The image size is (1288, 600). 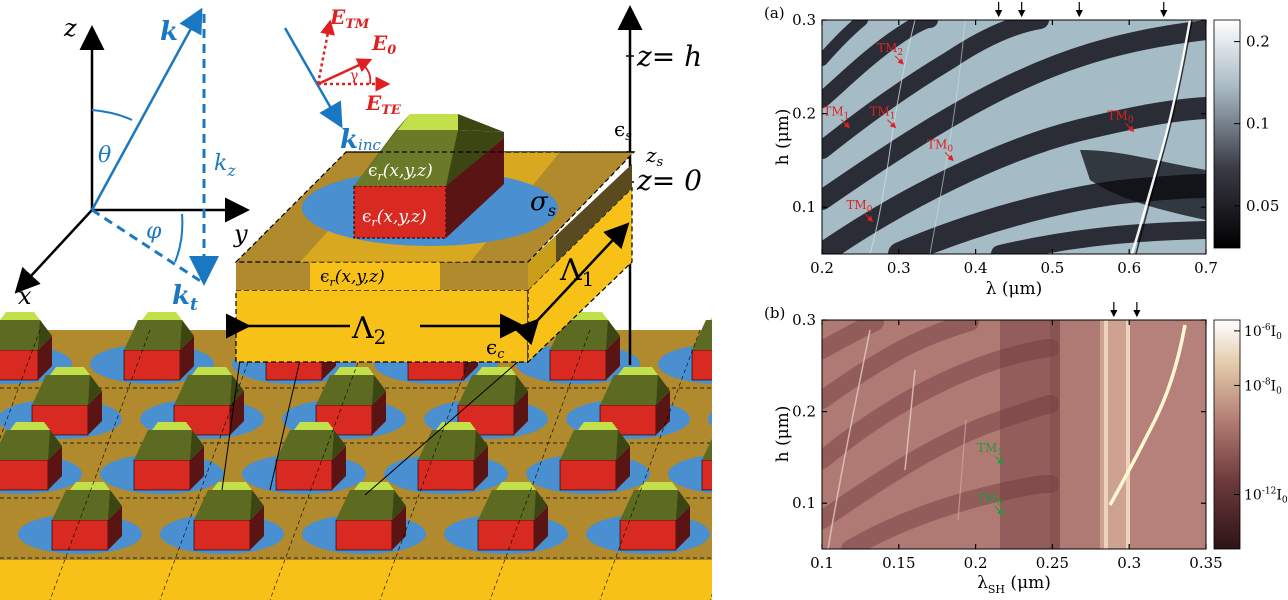 What do you see at coordinates (1052, 268) in the screenshot?
I see `x-tick-label: 0.5` at bounding box center [1052, 268].